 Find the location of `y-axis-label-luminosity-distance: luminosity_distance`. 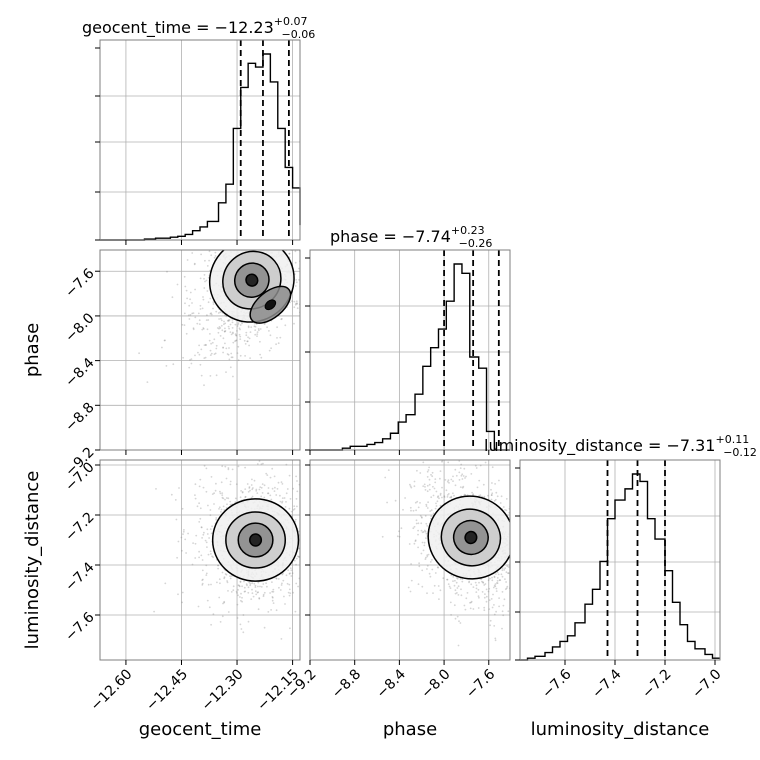

y-axis-label-luminosity-distance: luminosity_distance is located at coordinates (32, 560).